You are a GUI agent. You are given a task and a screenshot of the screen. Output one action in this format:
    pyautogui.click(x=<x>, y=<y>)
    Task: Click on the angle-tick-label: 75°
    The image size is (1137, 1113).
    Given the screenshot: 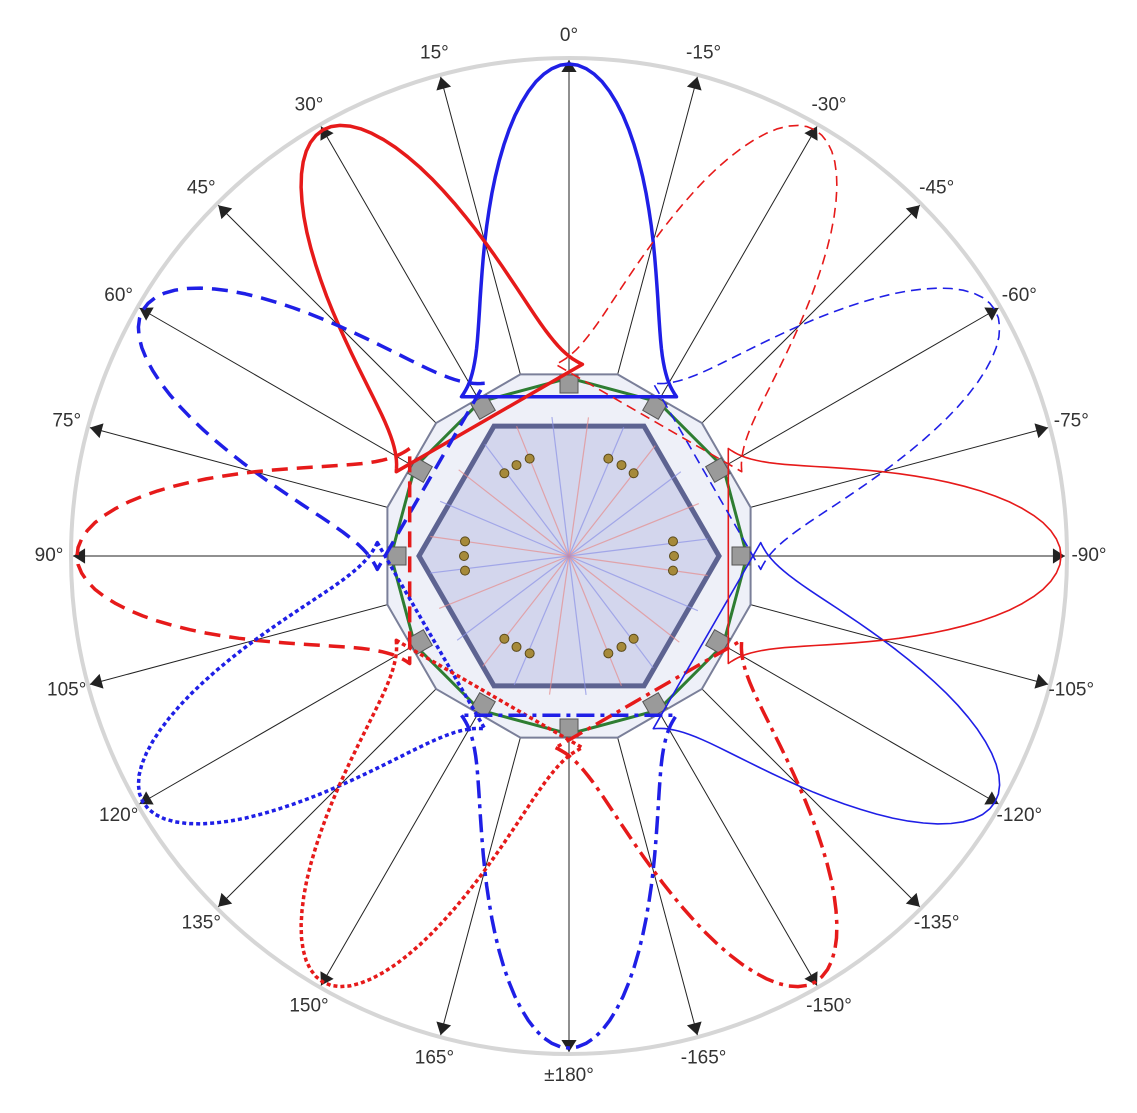 What is the action you would take?
    pyautogui.click(x=66, y=420)
    